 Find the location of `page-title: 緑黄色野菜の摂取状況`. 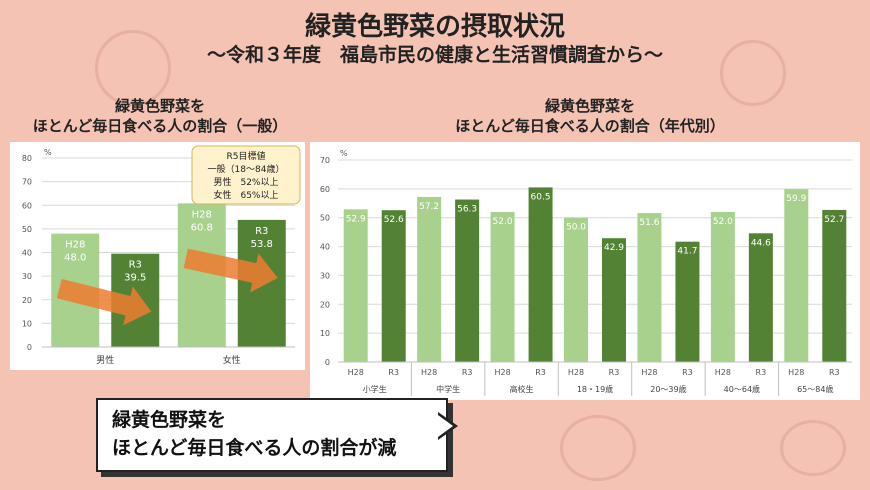

page-title: 緑黄色野菜の摂取状況 is located at coordinates (434, 27).